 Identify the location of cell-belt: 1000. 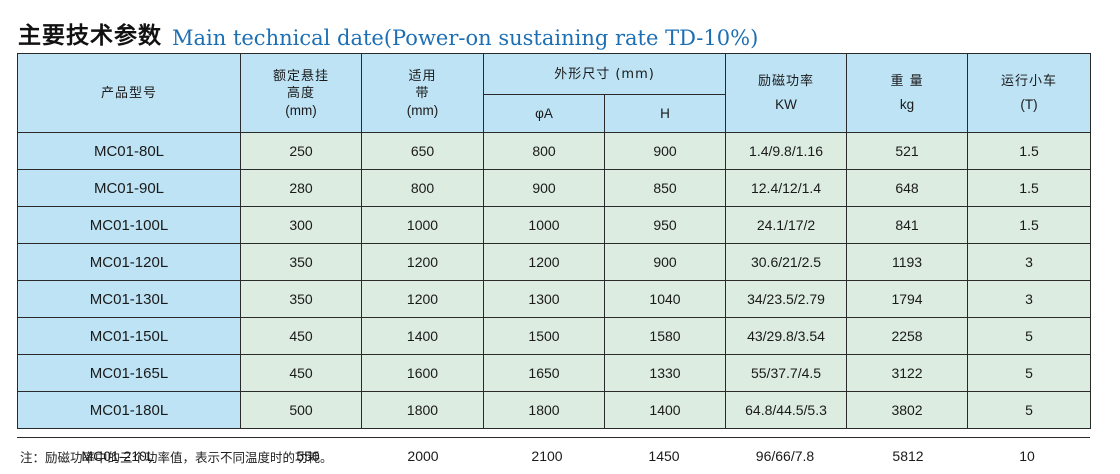
(422, 225).